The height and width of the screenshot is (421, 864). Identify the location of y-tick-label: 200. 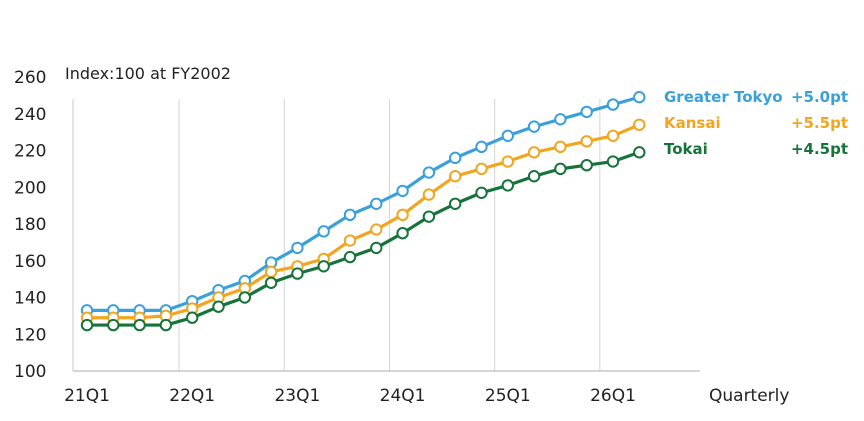
(30, 188).